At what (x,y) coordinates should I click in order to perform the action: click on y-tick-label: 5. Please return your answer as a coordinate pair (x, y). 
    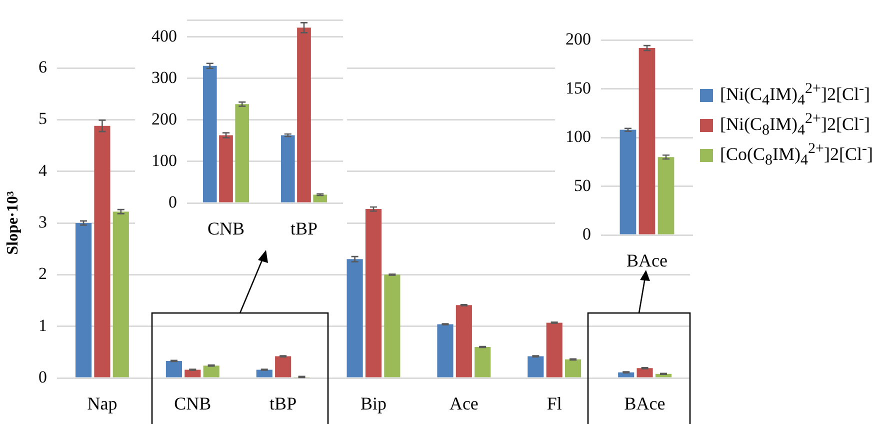
    Looking at the image, I should click on (42, 118).